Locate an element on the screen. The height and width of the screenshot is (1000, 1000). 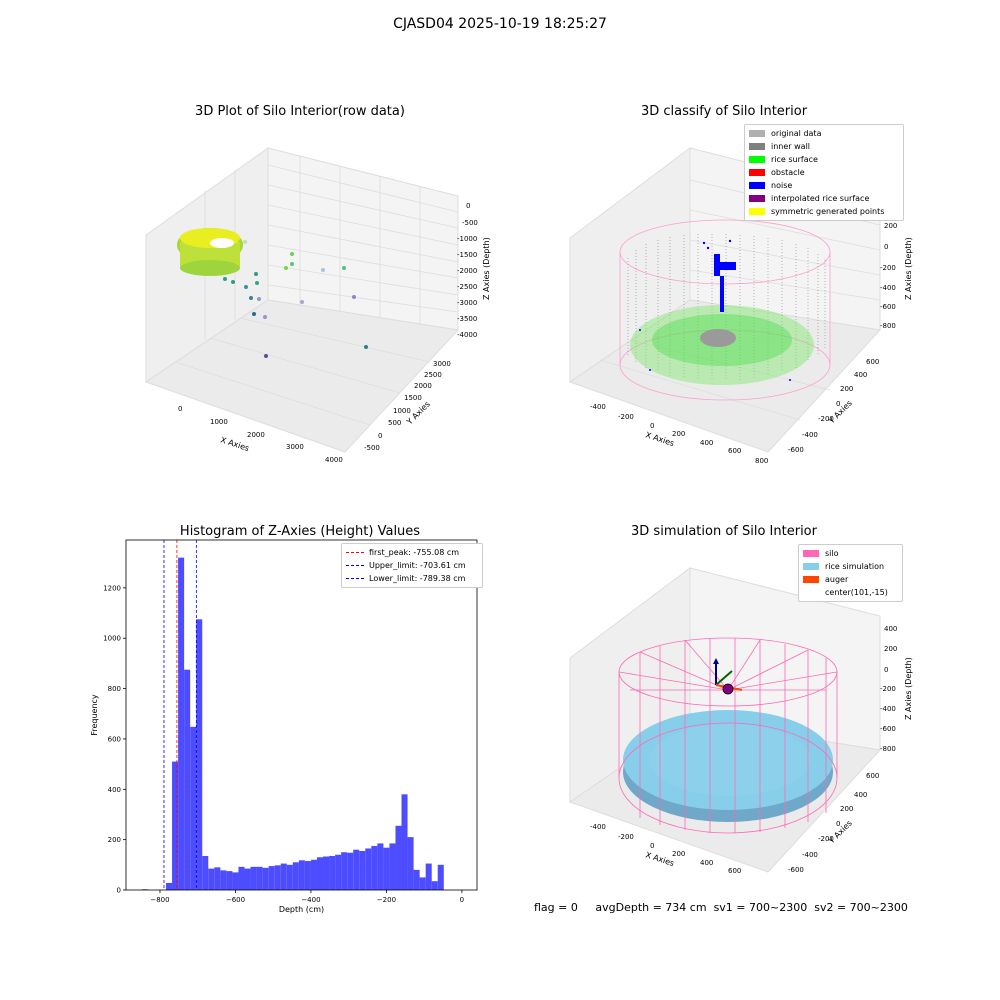
classify-y-label: Y Axies is located at coordinates (840, 413).